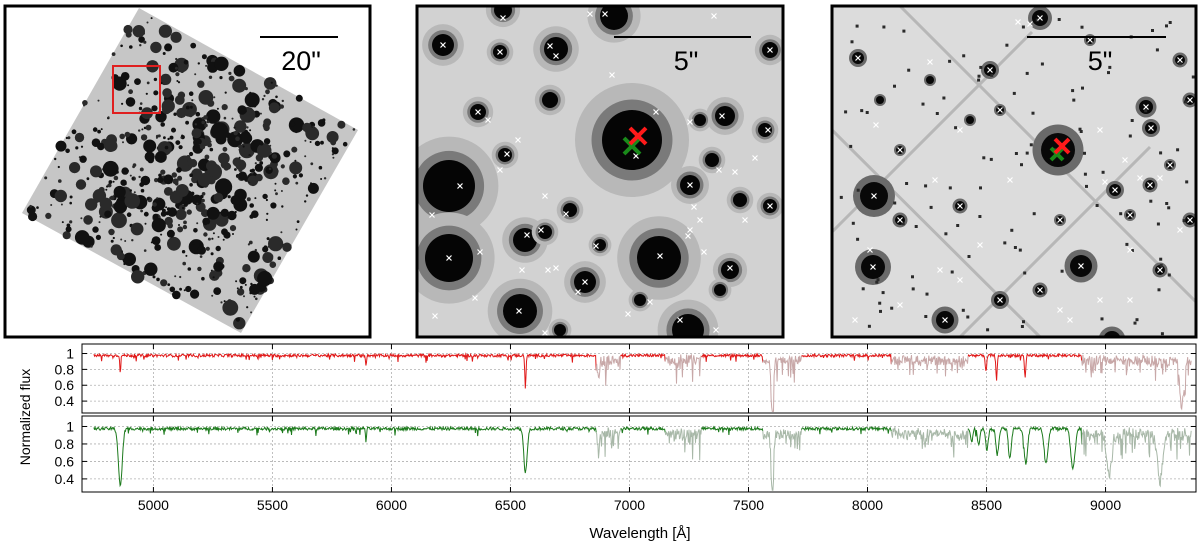  I want to click on y-tick-label: 0.8, so click(65, 369).